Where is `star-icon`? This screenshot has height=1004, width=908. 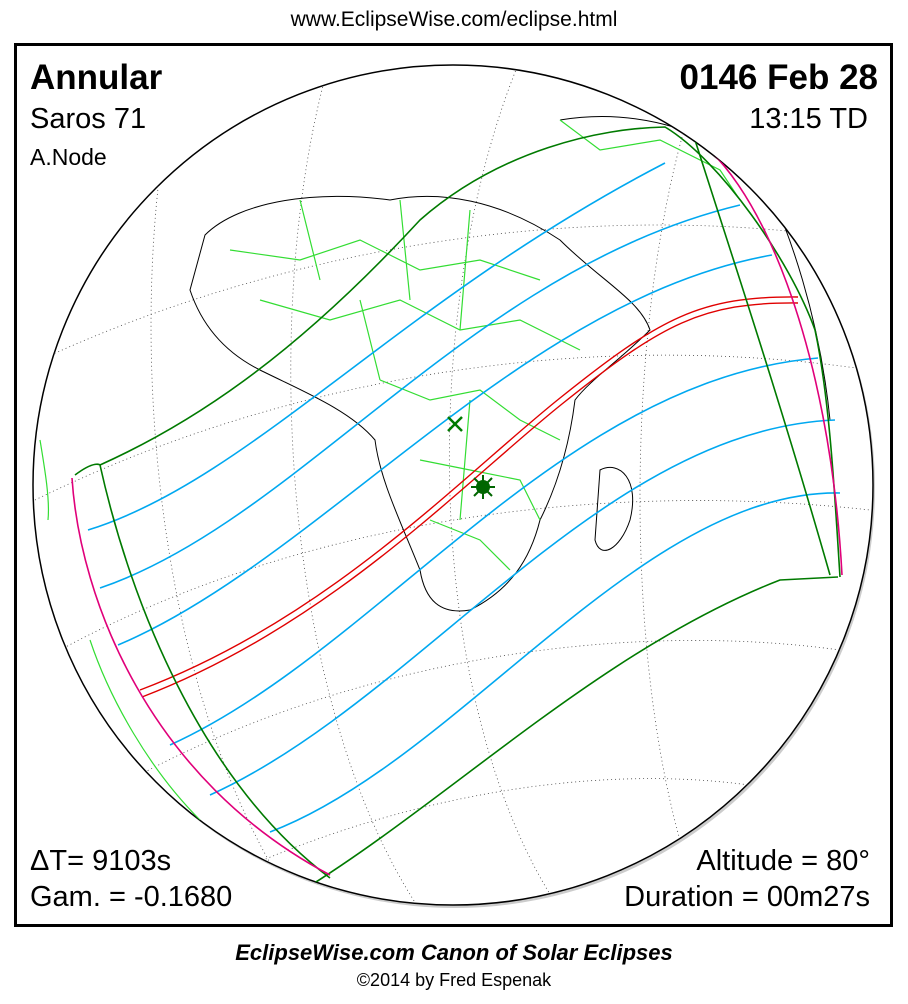
star-icon is located at coordinates (483, 487).